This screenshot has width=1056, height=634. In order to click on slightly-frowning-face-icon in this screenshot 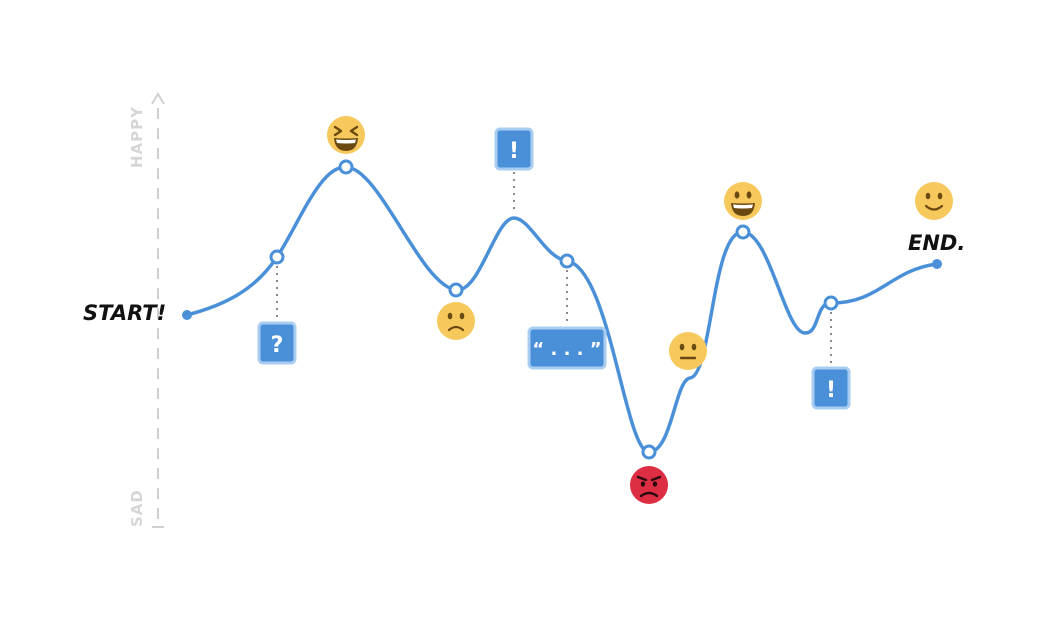, I will do `click(456, 321)`.